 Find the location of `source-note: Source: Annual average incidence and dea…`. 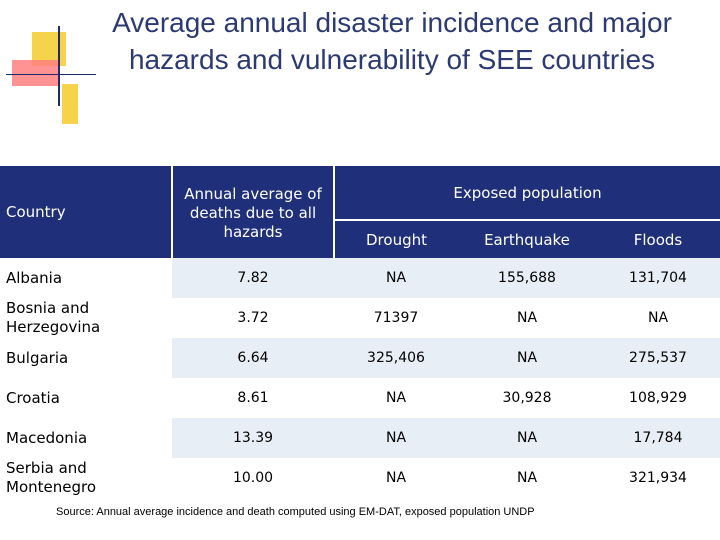

source-note: Source: Annual average incidence and dea… is located at coordinates (295, 512).